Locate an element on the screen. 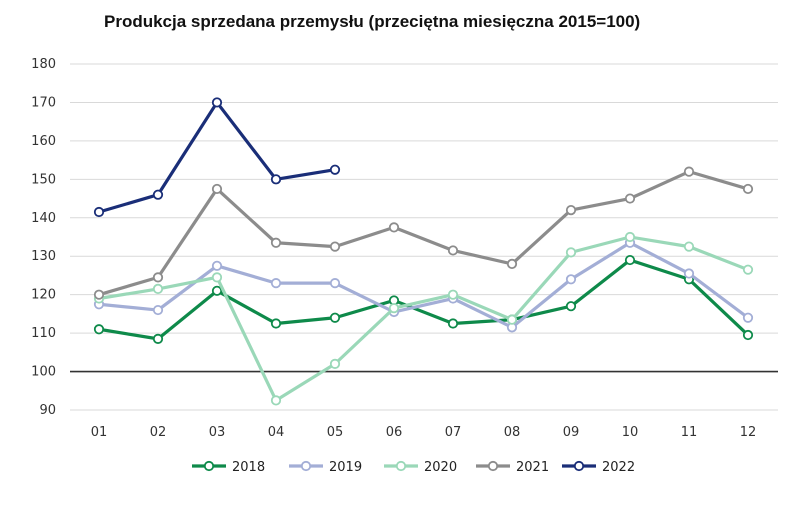 The image size is (800, 506). series-2018 is located at coordinates (423, 299).